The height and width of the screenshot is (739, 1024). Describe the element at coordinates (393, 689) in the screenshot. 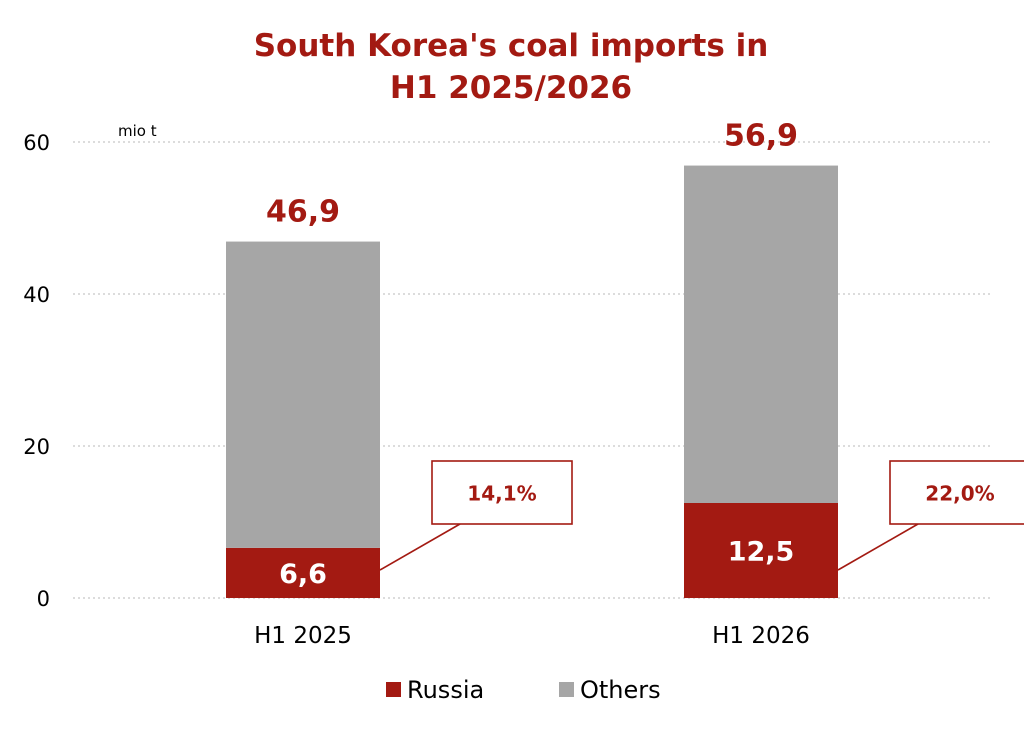

I see `legend-swatch-russia` at that location.